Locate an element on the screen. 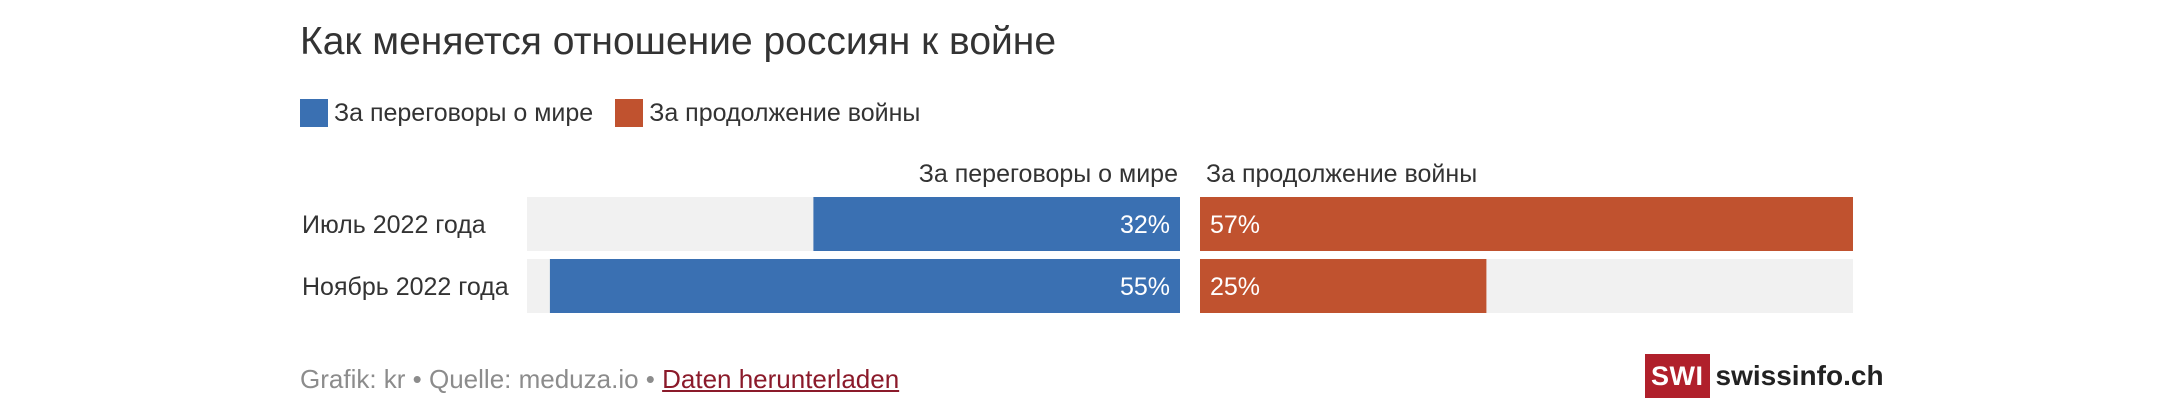  legend-item-peace: За переговоры о мире is located at coordinates (446, 113).